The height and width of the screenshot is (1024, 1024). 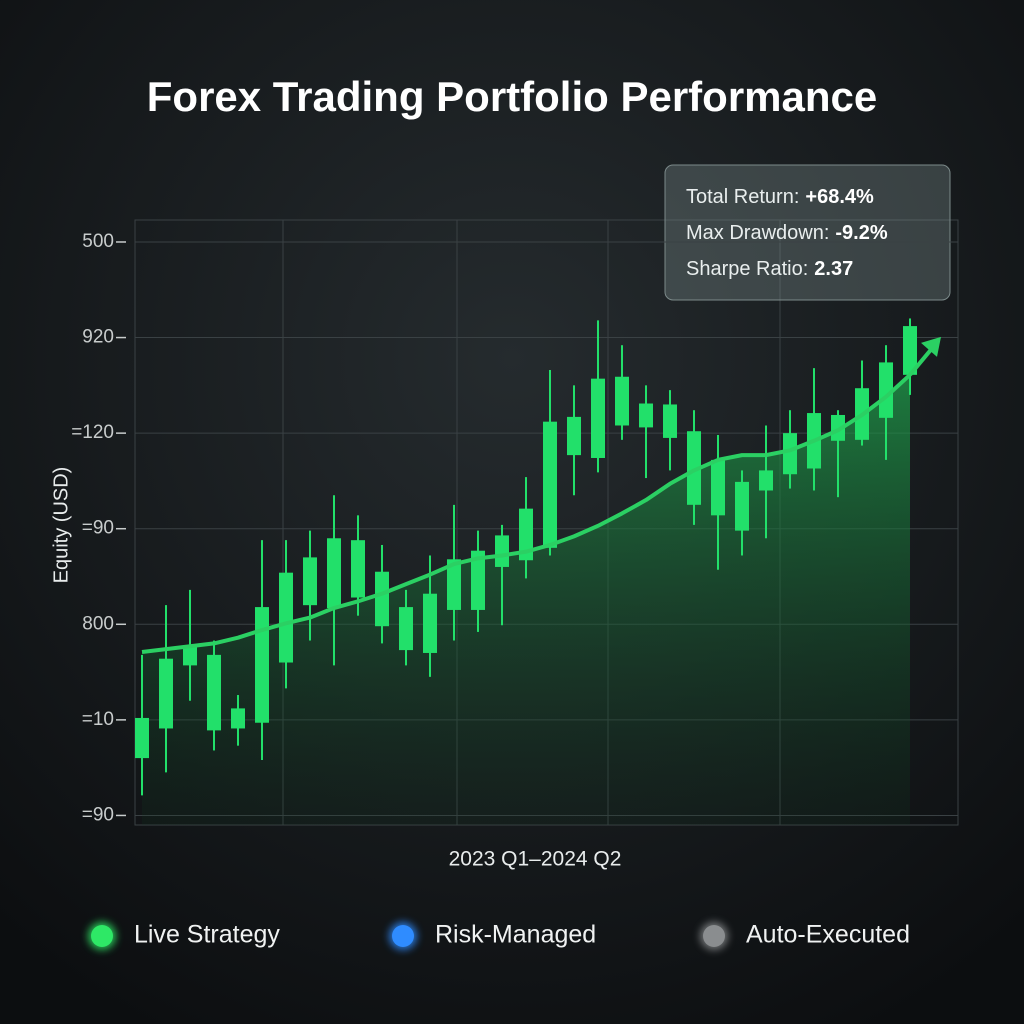 What do you see at coordinates (861, 233) in the screenshot?
I see `stat-value: -9.2%` at bounding box center [861, 233].